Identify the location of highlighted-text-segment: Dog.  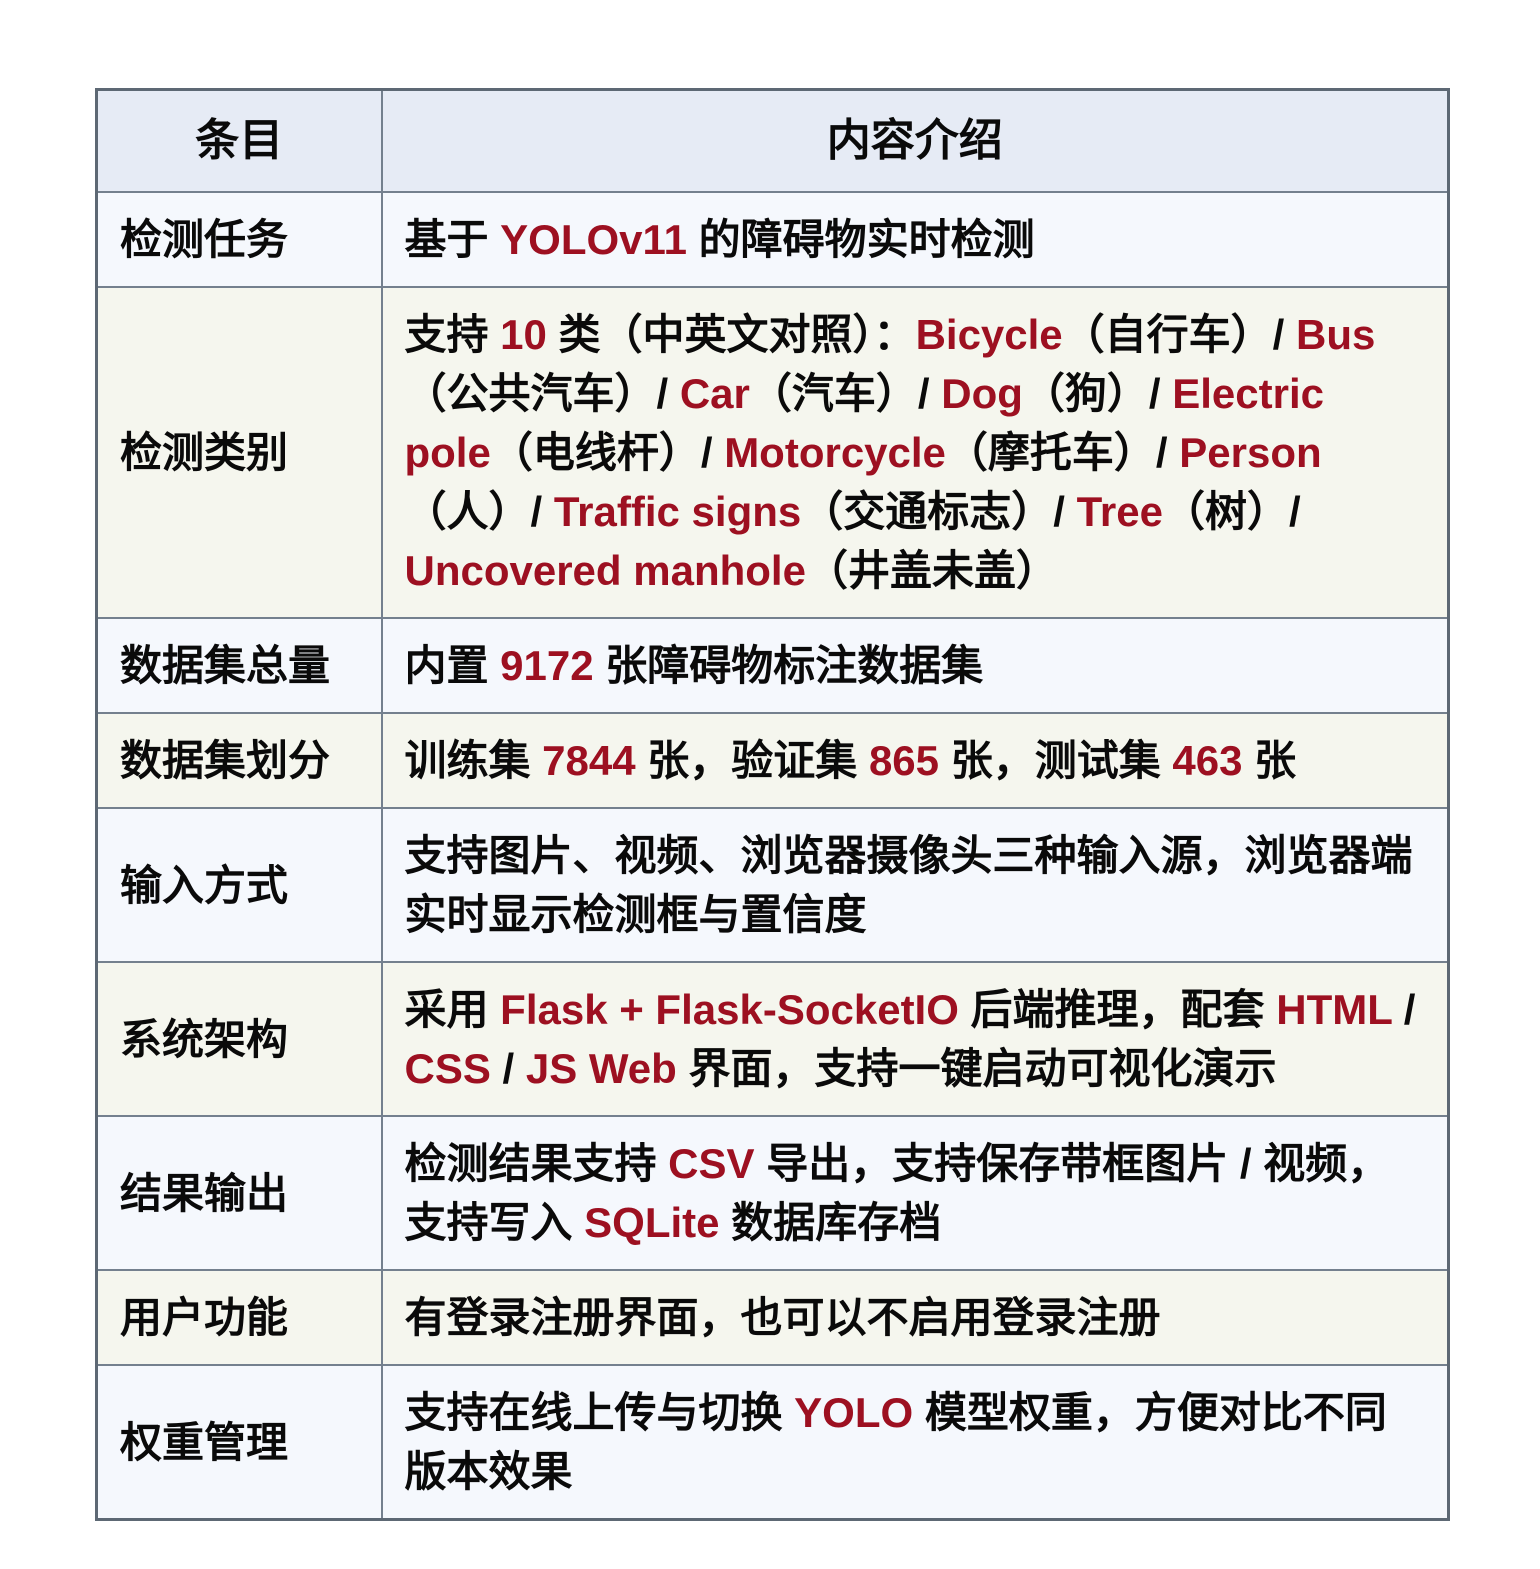
(982, 393).